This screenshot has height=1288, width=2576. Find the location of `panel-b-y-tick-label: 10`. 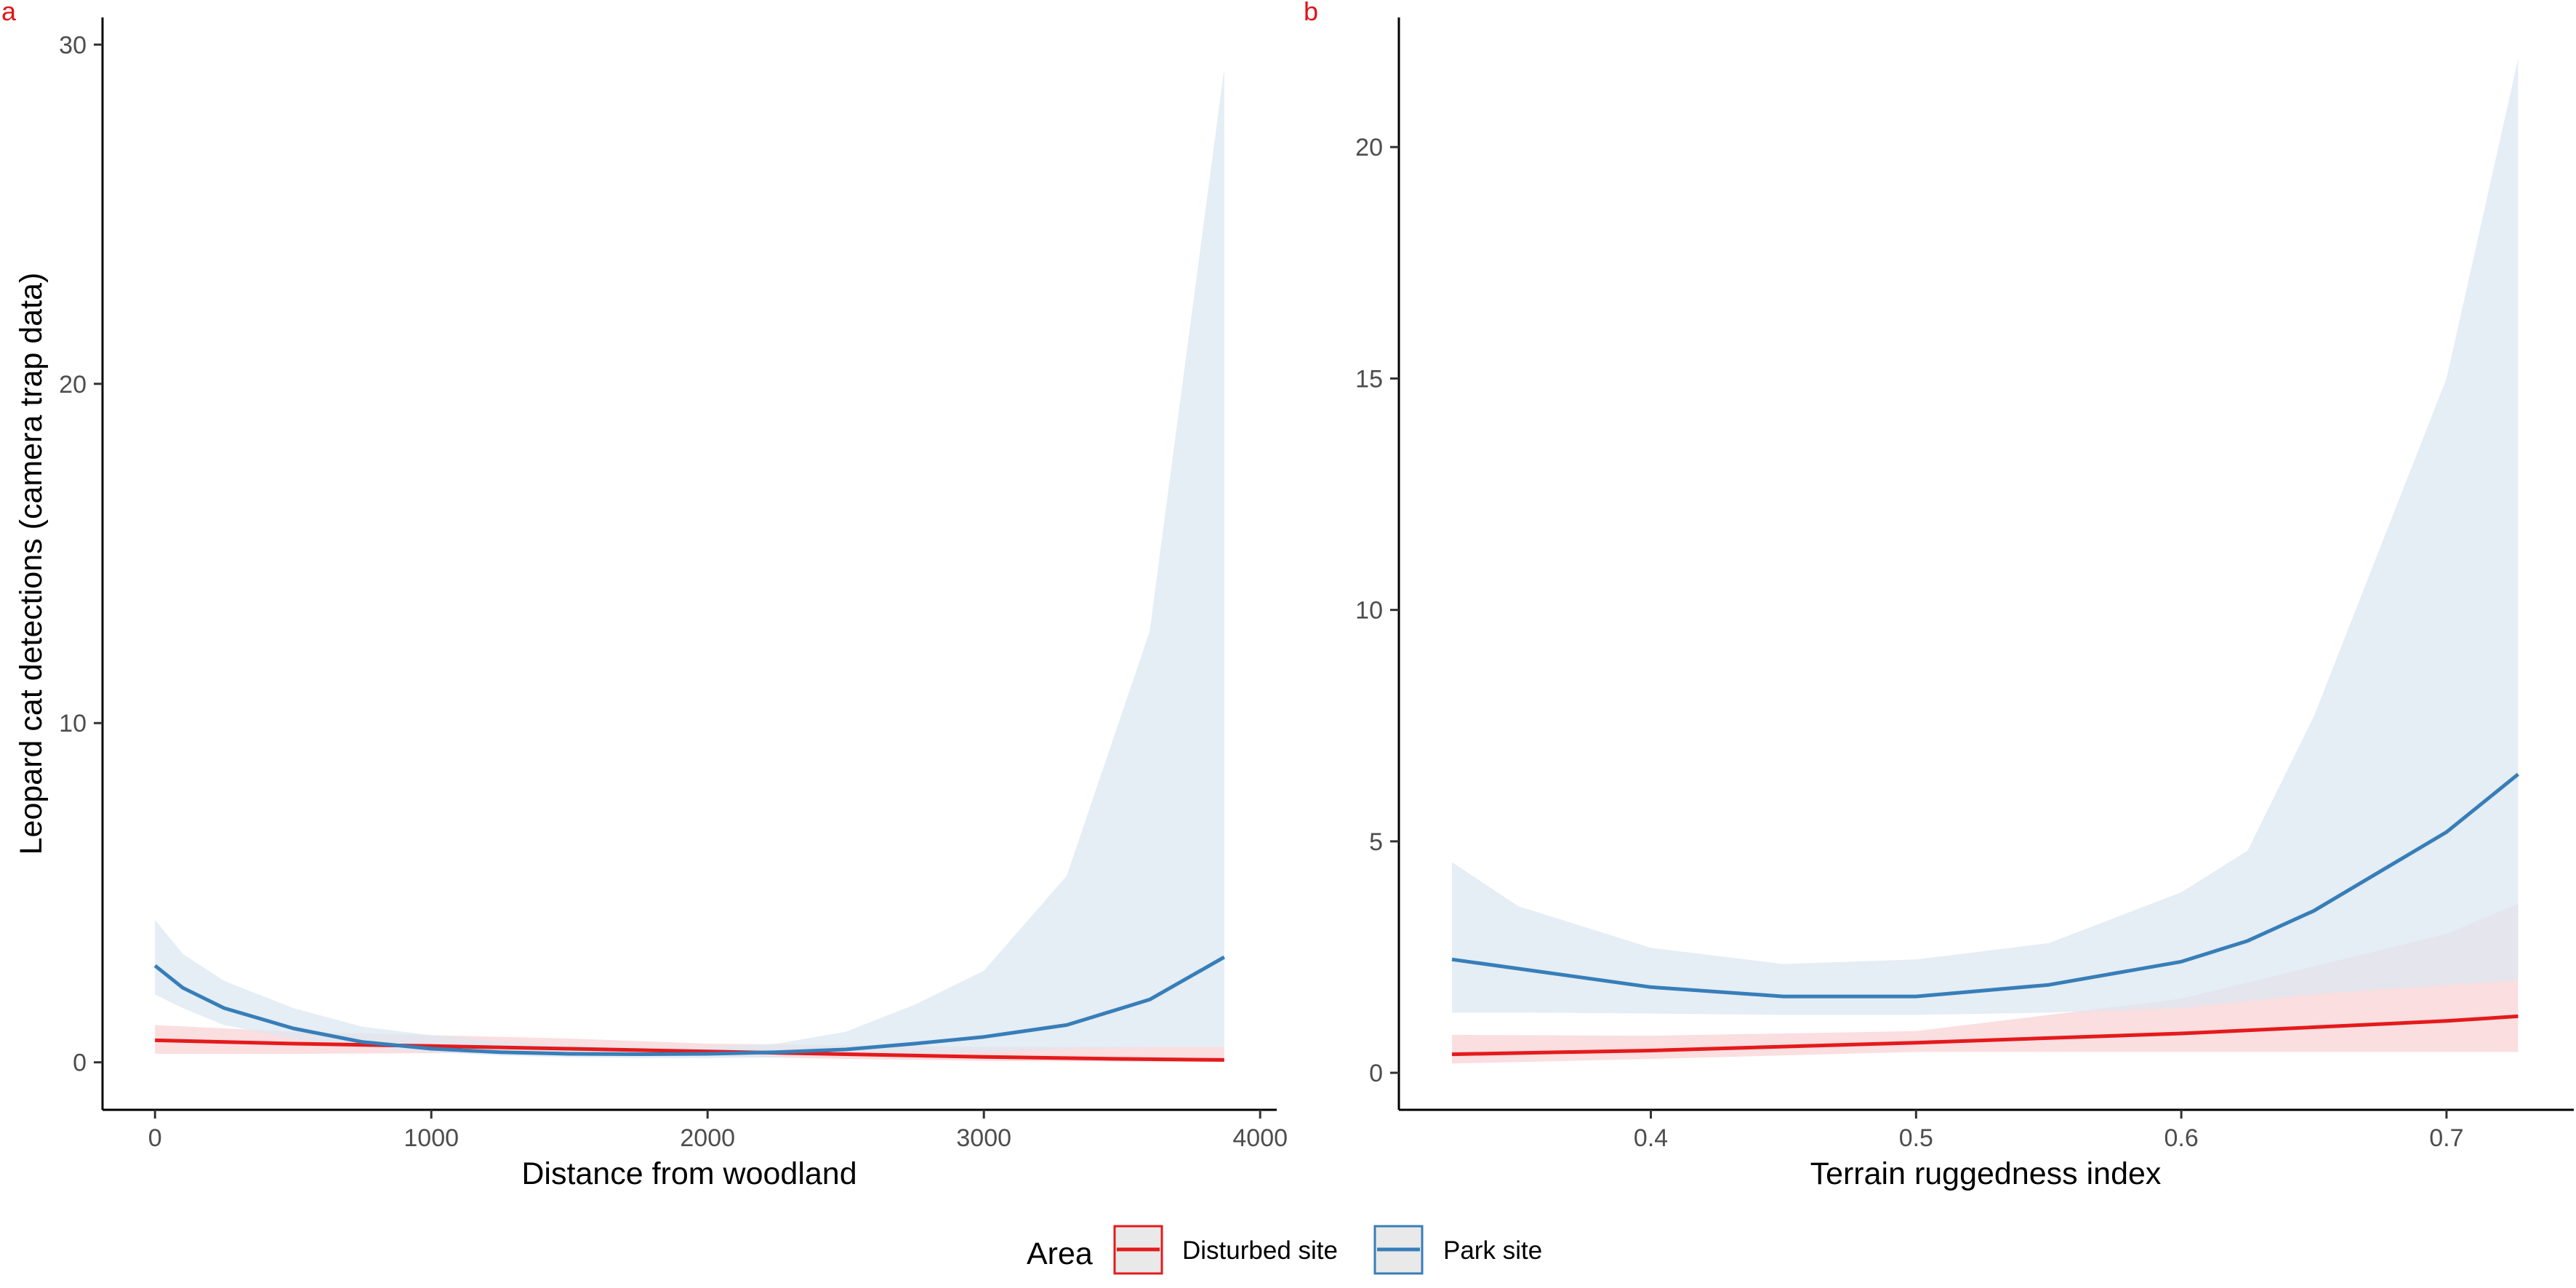

panel-b-y-tick-label: 10 is located at coordinates (1369, 611).